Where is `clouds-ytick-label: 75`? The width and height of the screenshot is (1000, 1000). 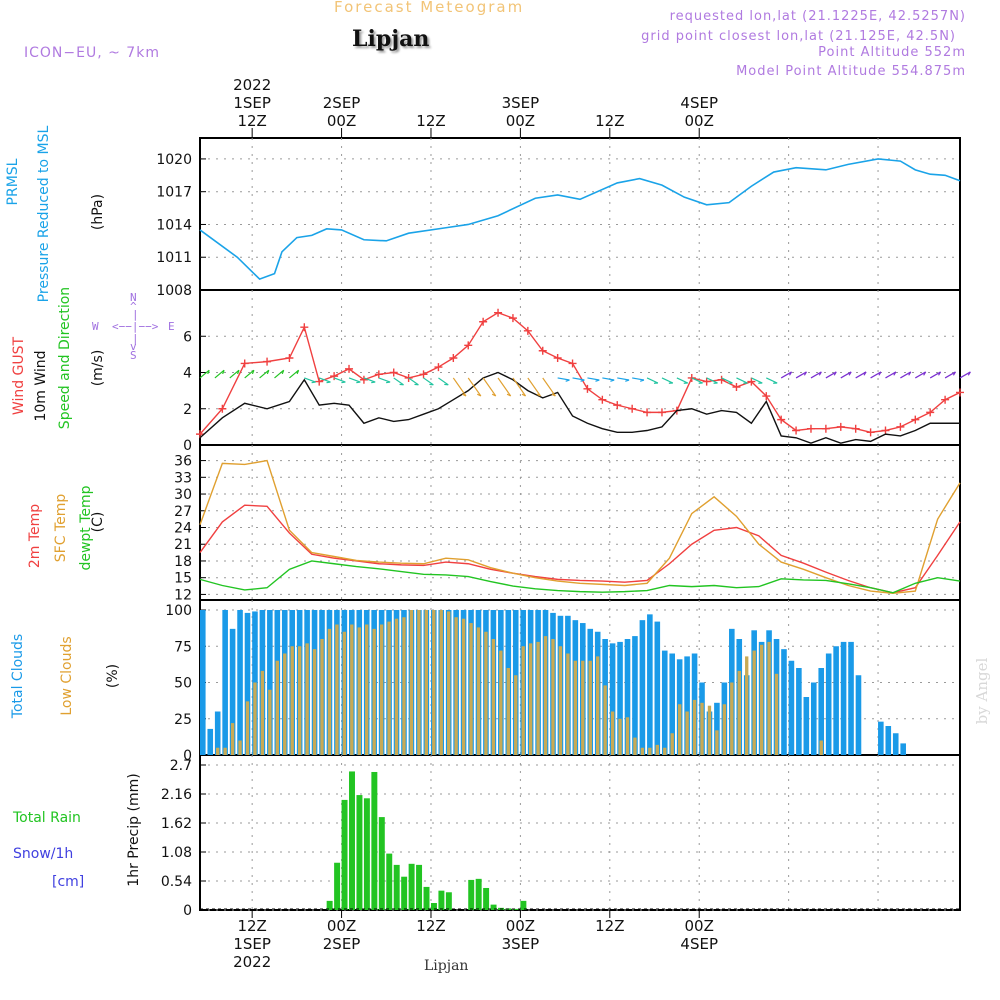 clouds-ytick-label: 75 is located at coordinates (183, 647).